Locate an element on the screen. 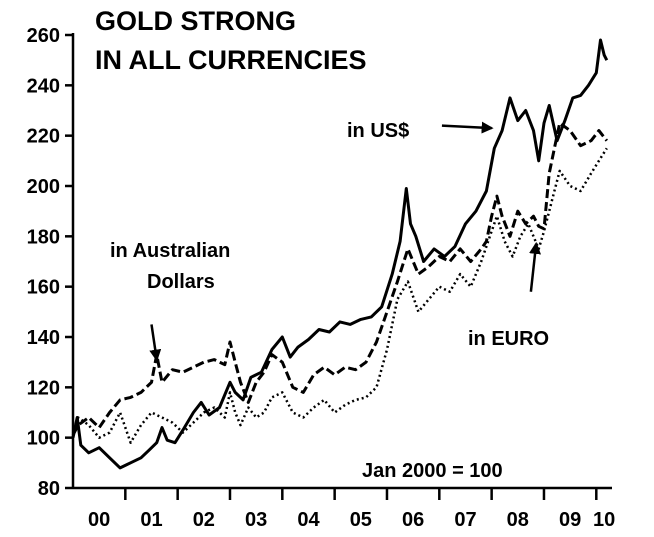 This screenshot has width=654, height=537. y-tick-label-120: 120 is located at coordinates (43, 388).